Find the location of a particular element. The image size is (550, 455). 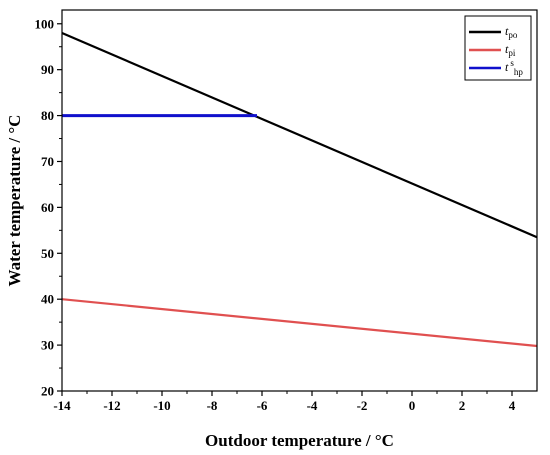

y-tick-label: 90 is located at coordinates (47, 69).